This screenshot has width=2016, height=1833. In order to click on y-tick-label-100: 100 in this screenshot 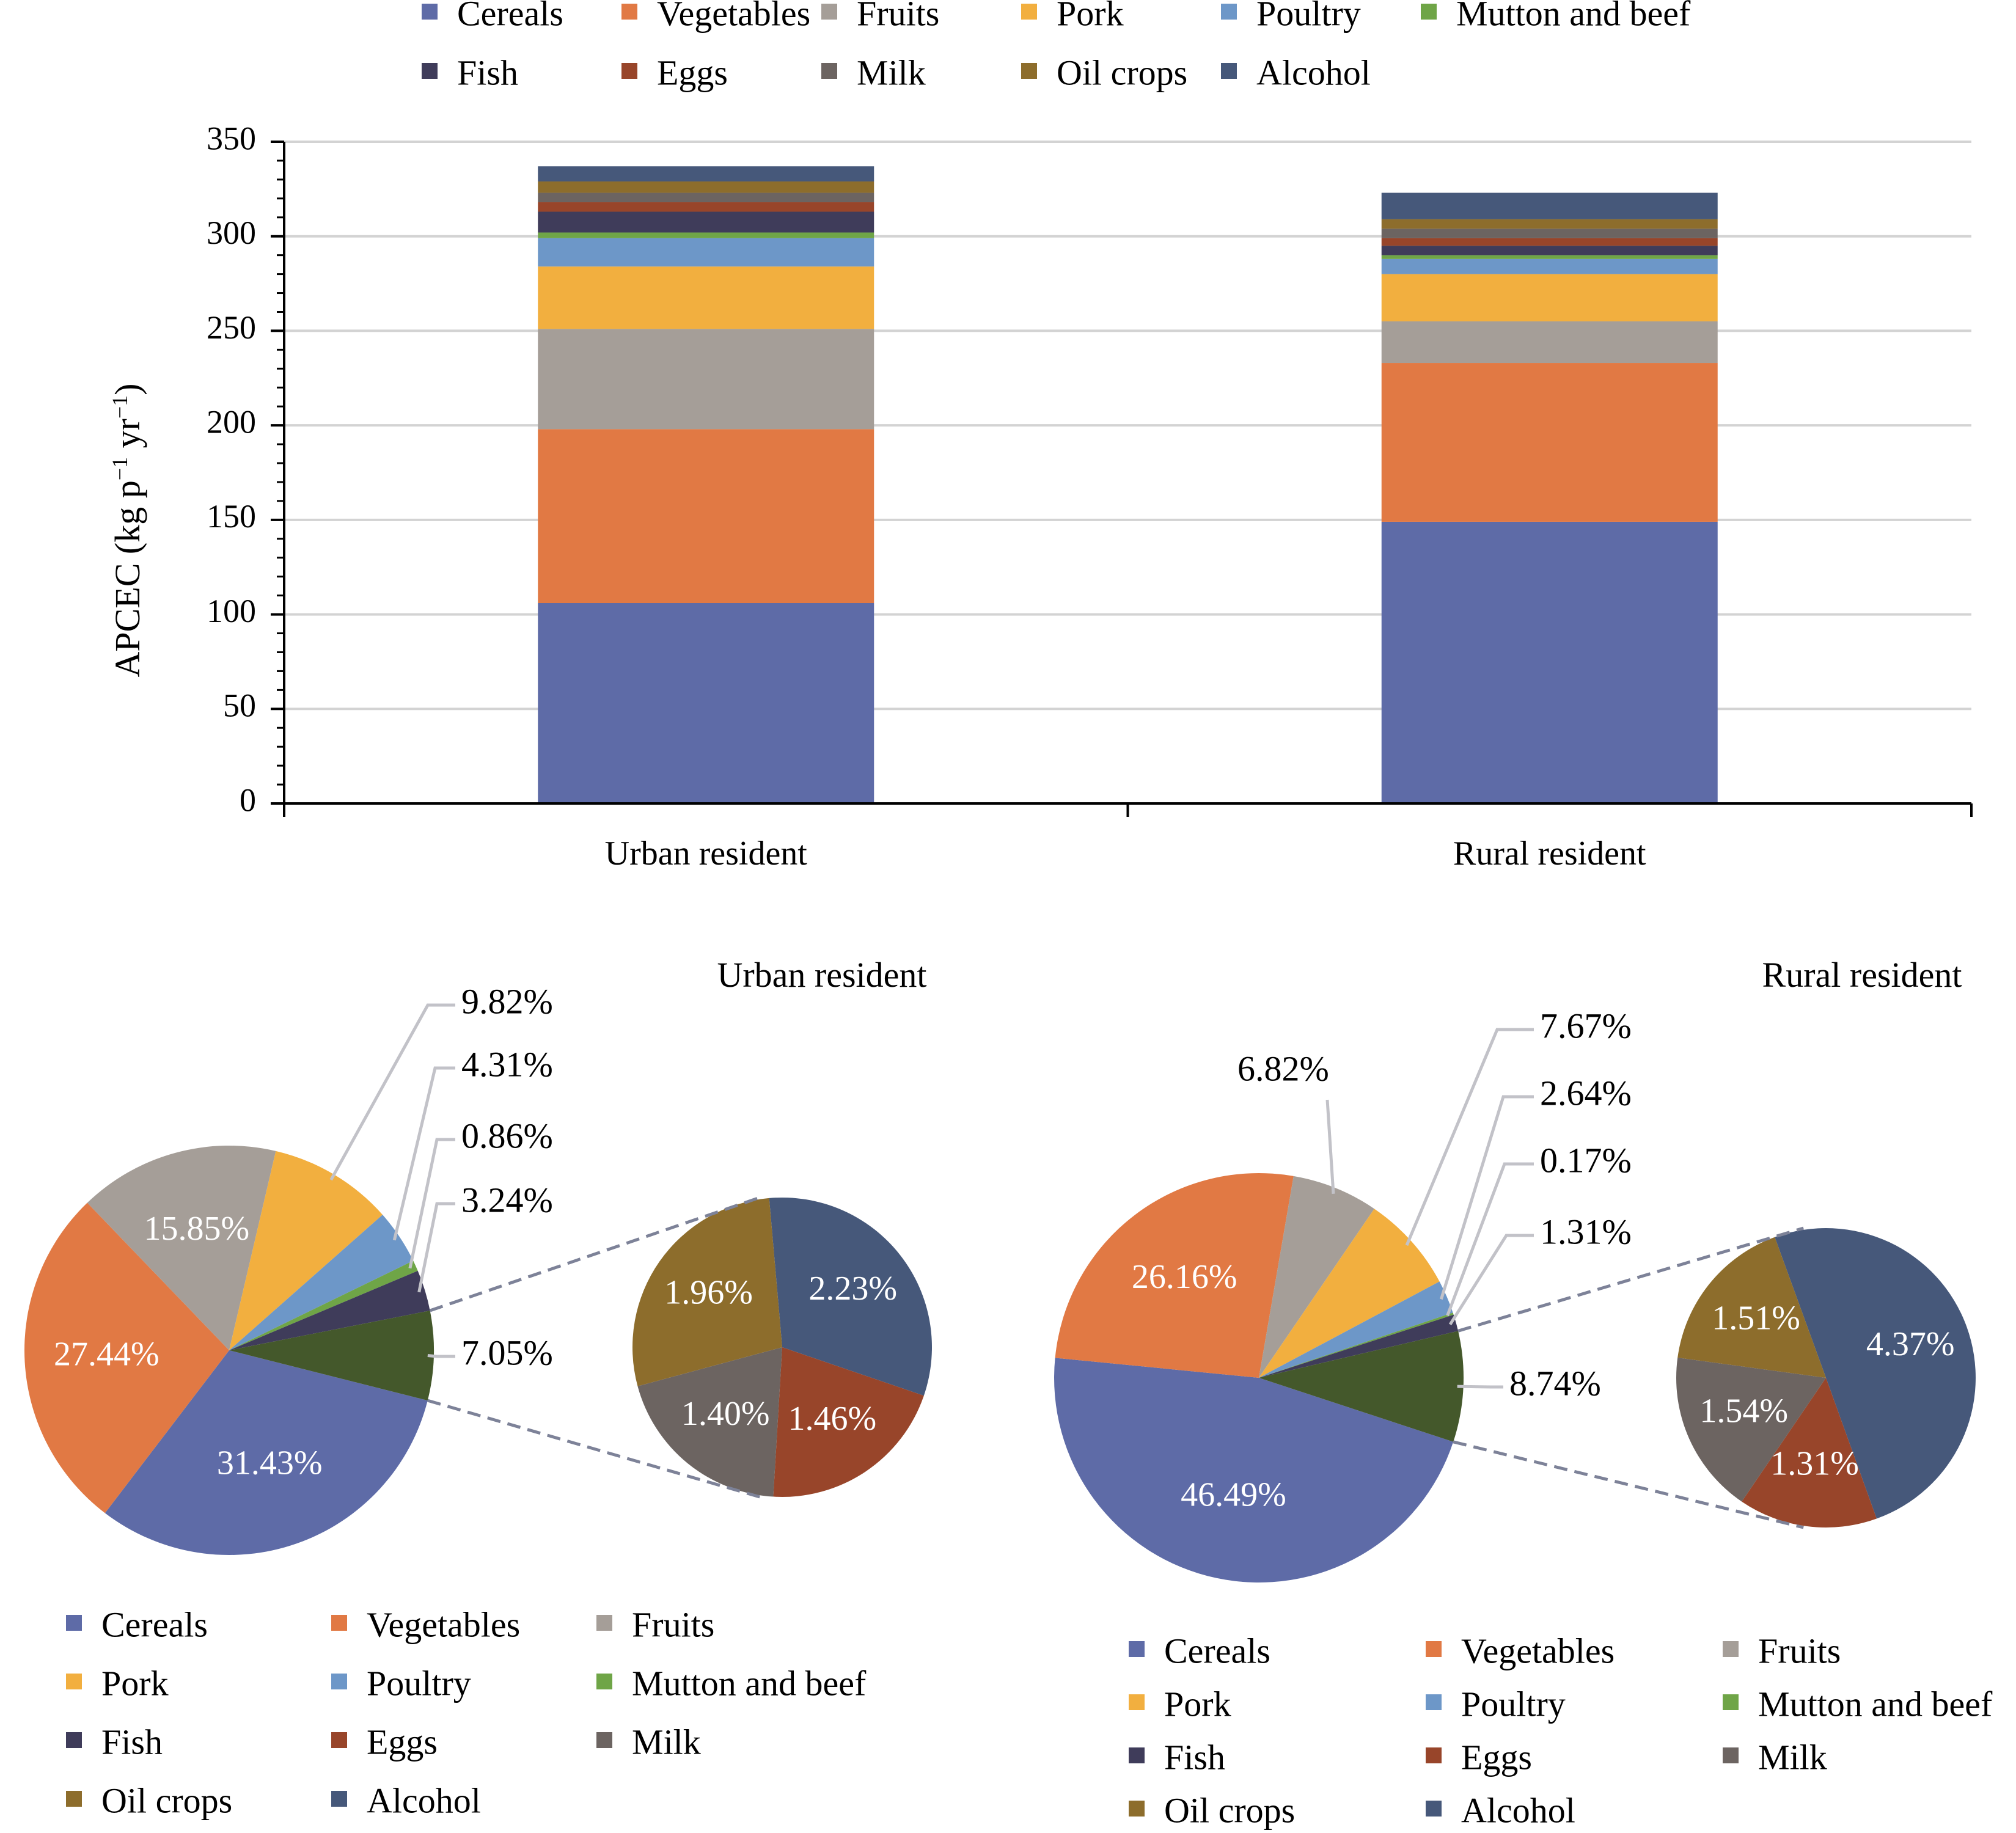, I will do `click(231, 611)`.